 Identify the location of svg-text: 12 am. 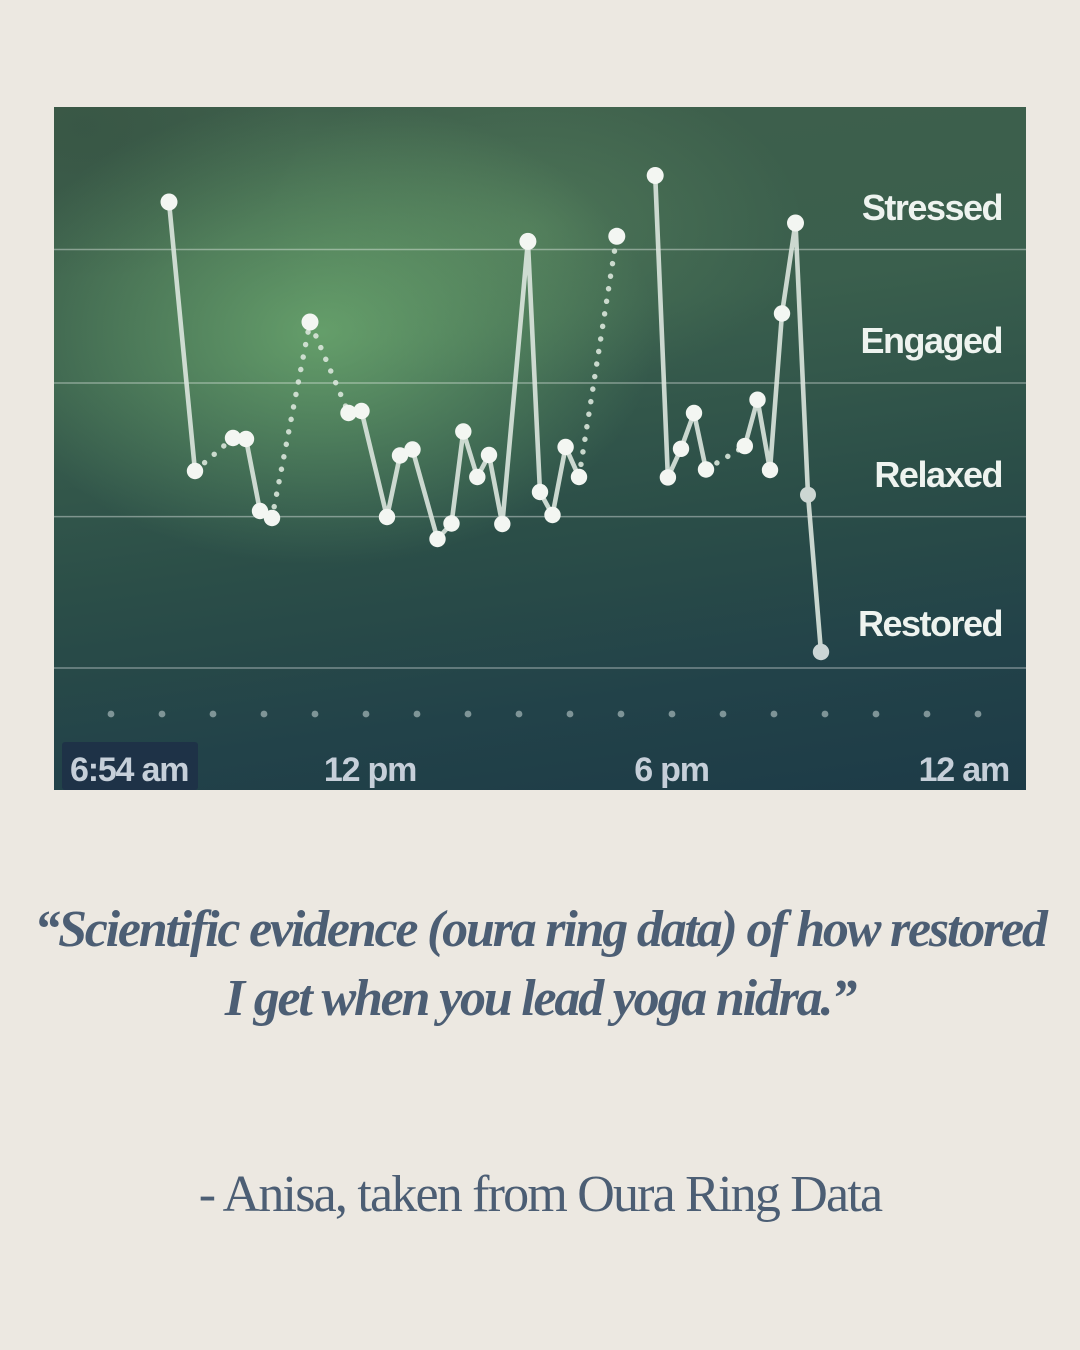
(964, 770).